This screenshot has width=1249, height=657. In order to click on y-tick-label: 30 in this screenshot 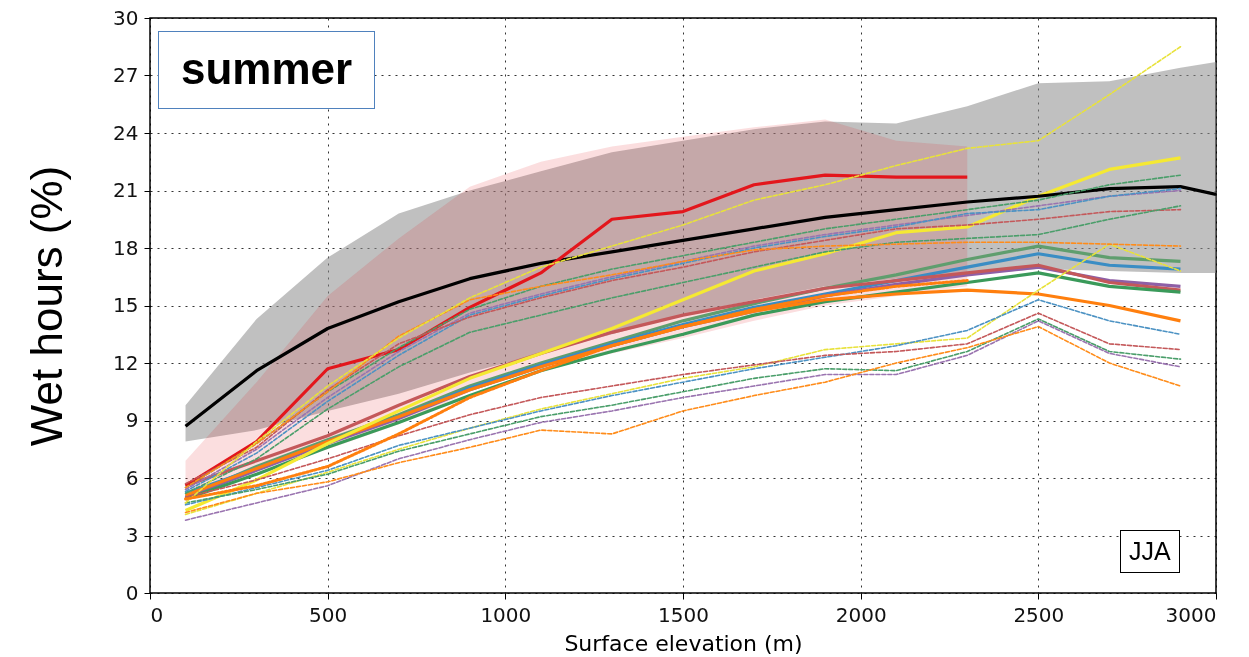, I will do `click(126, 17)`.